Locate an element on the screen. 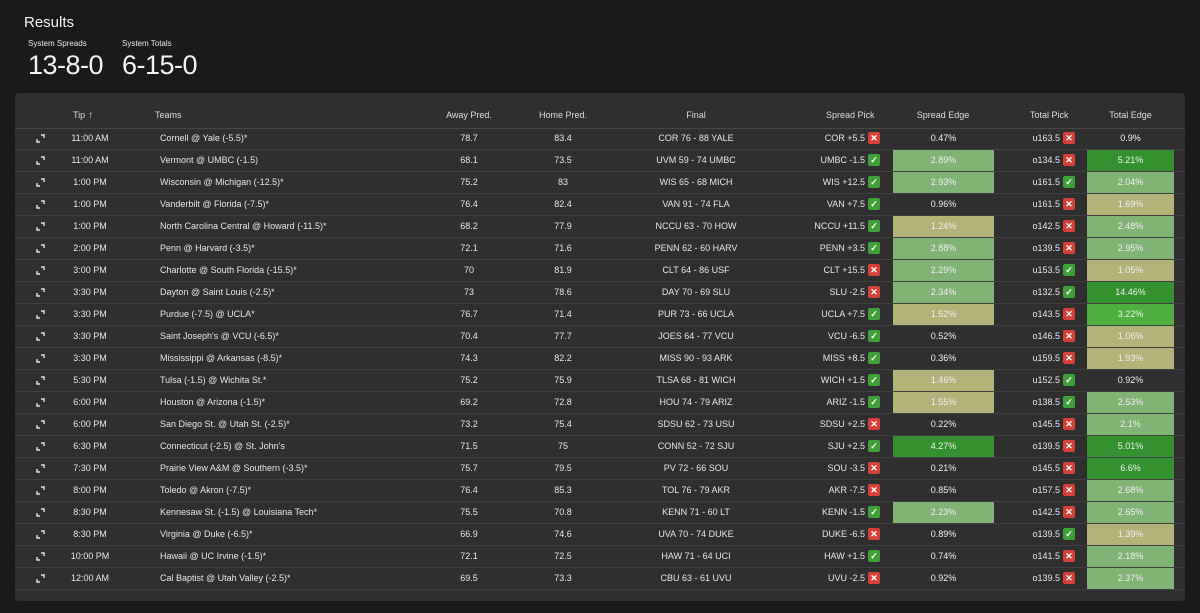 This screenshot has height=613, width=1200. spread-edge-cell: 4.27% is located at coordinates (943, 446).